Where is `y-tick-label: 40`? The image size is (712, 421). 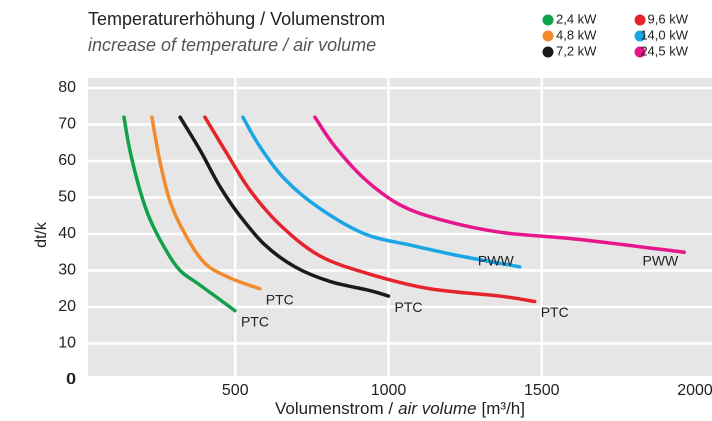 y-tick-label: 40 is located at coordinates (67, 233).